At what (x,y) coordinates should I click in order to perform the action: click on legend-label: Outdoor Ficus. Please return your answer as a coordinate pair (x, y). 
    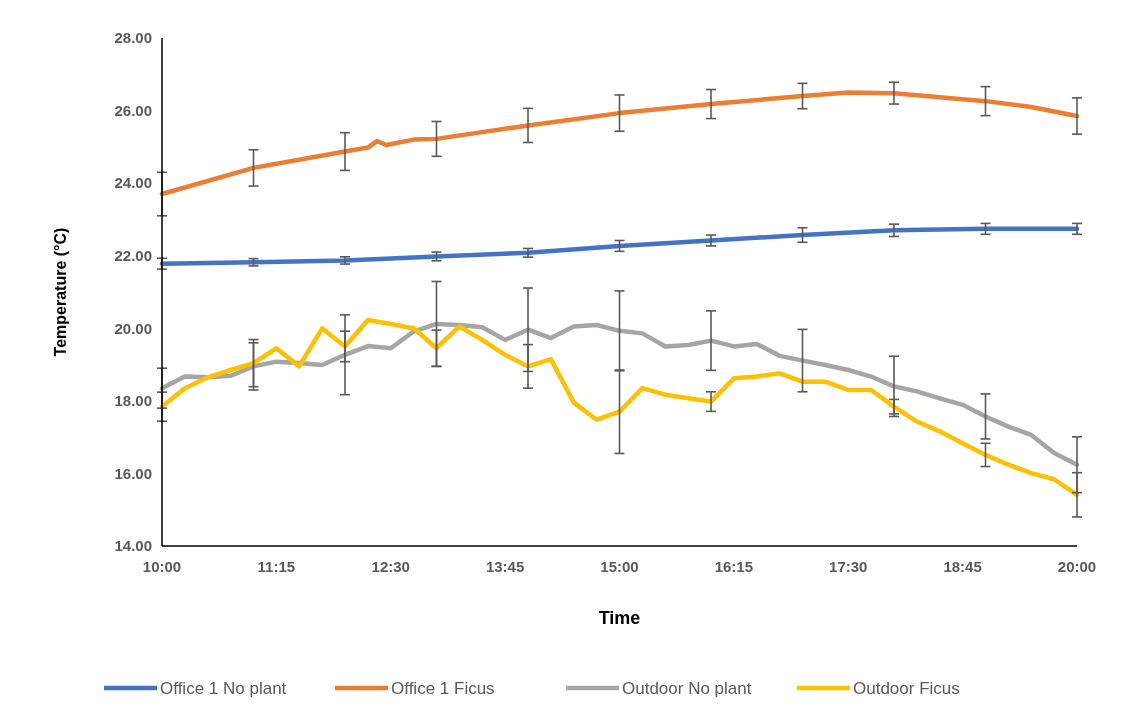
    Looking at the image, I should click on (906, 688).